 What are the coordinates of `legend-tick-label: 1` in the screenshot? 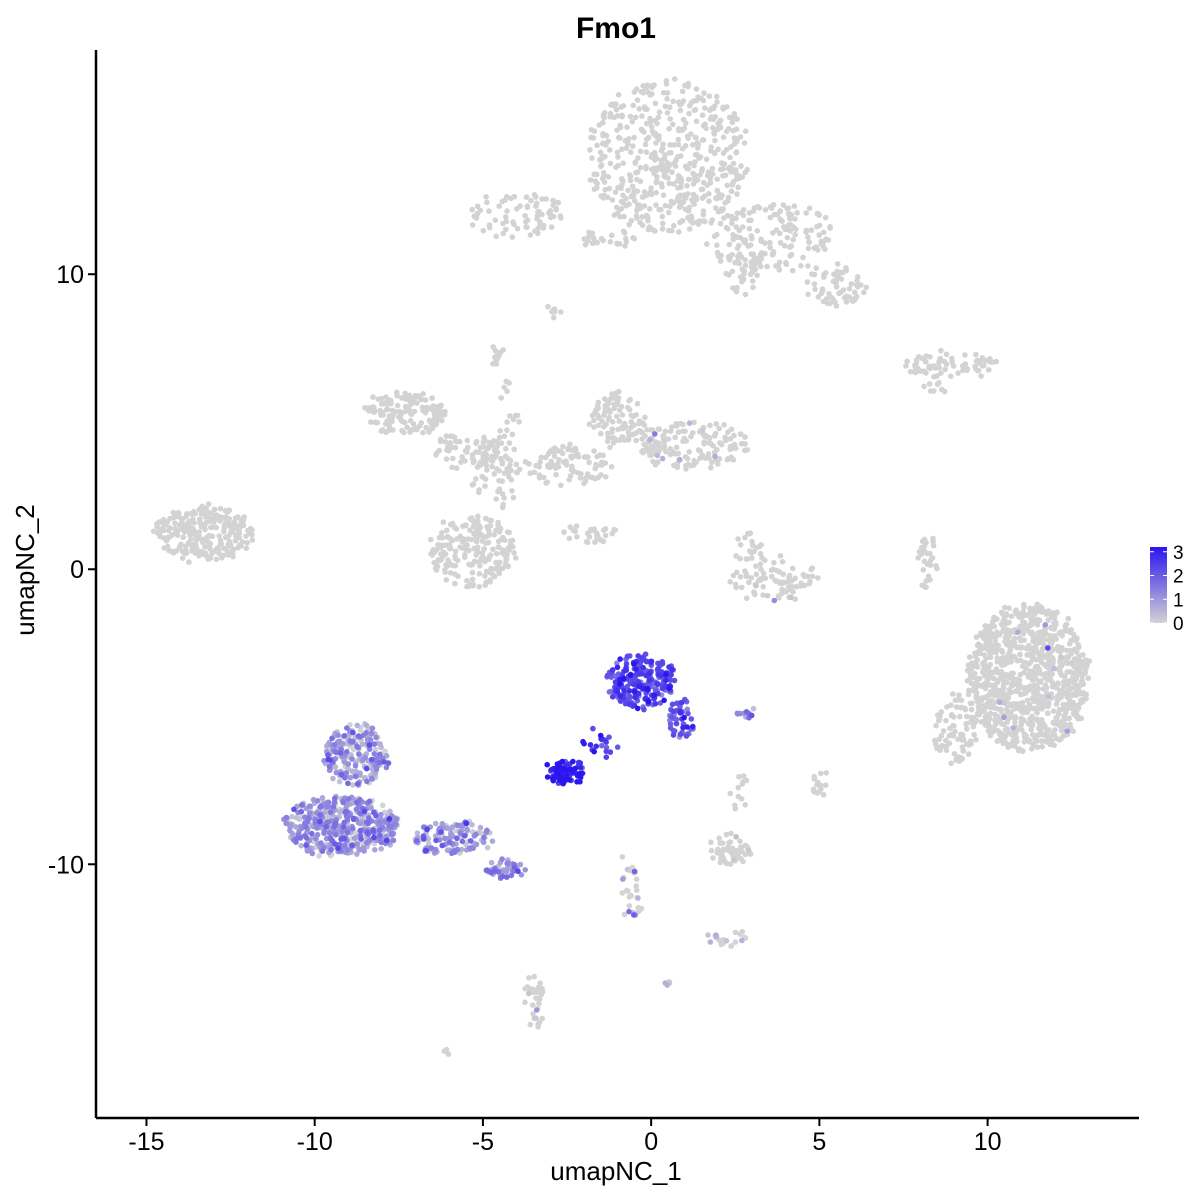 It's located at (1178, 600).